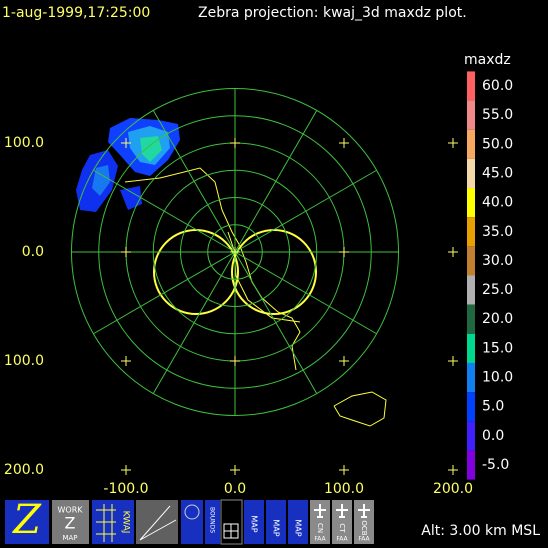 The image size is (548, 548). I want to click on colorbar-tick-label: 0.0, so click(493, 436).